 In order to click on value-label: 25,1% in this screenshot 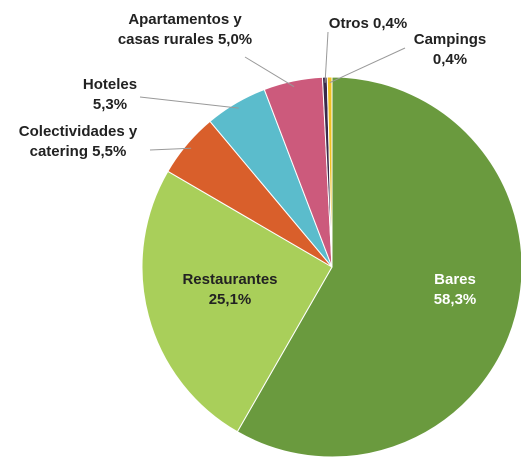, I will do `click(230, 299)`.